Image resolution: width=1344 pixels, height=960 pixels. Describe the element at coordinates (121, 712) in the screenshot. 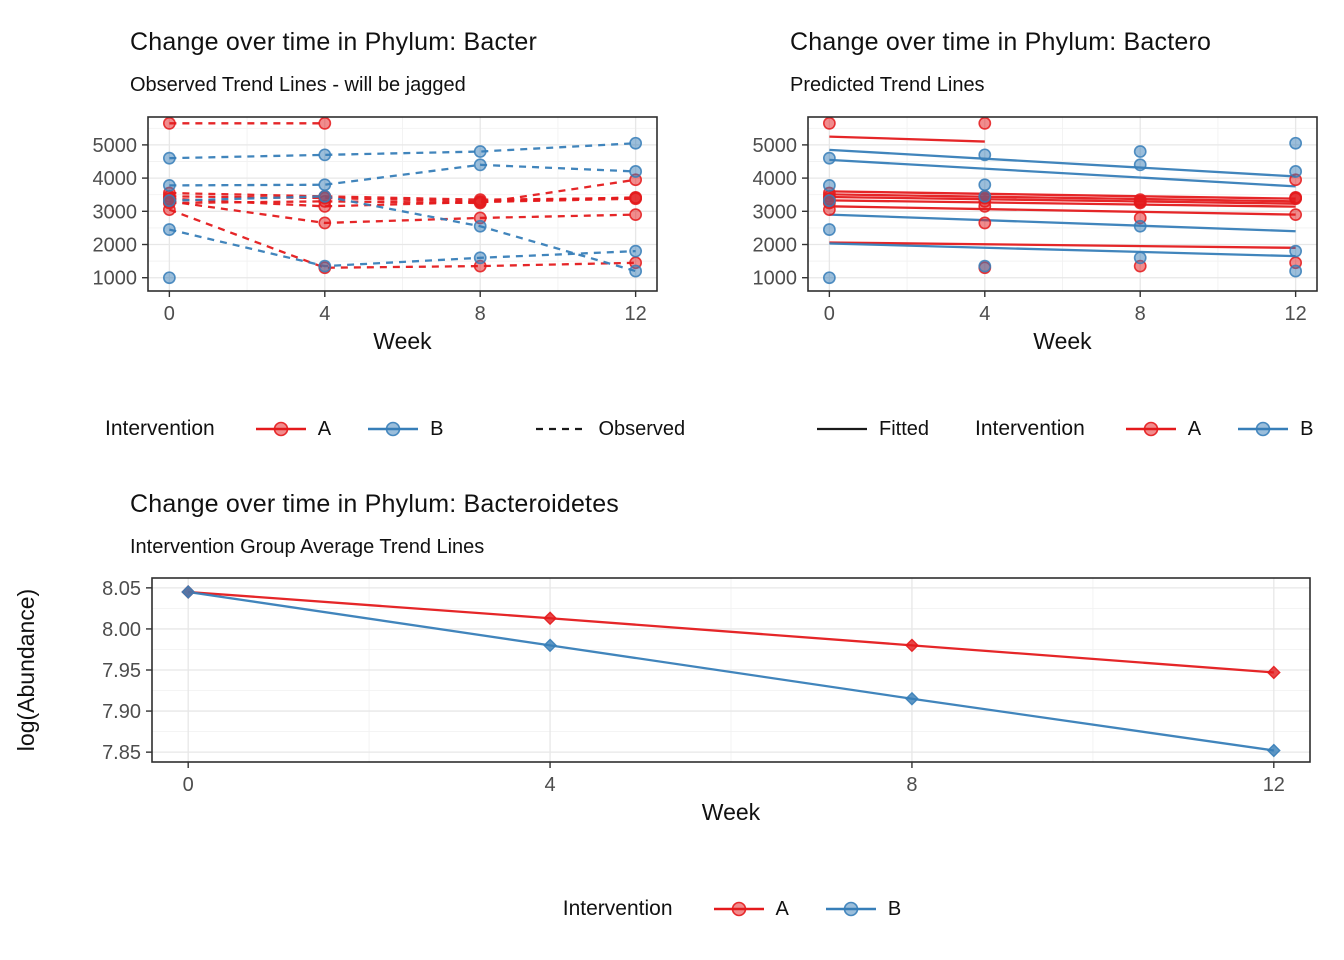

I see `y-tick-label: 7.90` at that location.